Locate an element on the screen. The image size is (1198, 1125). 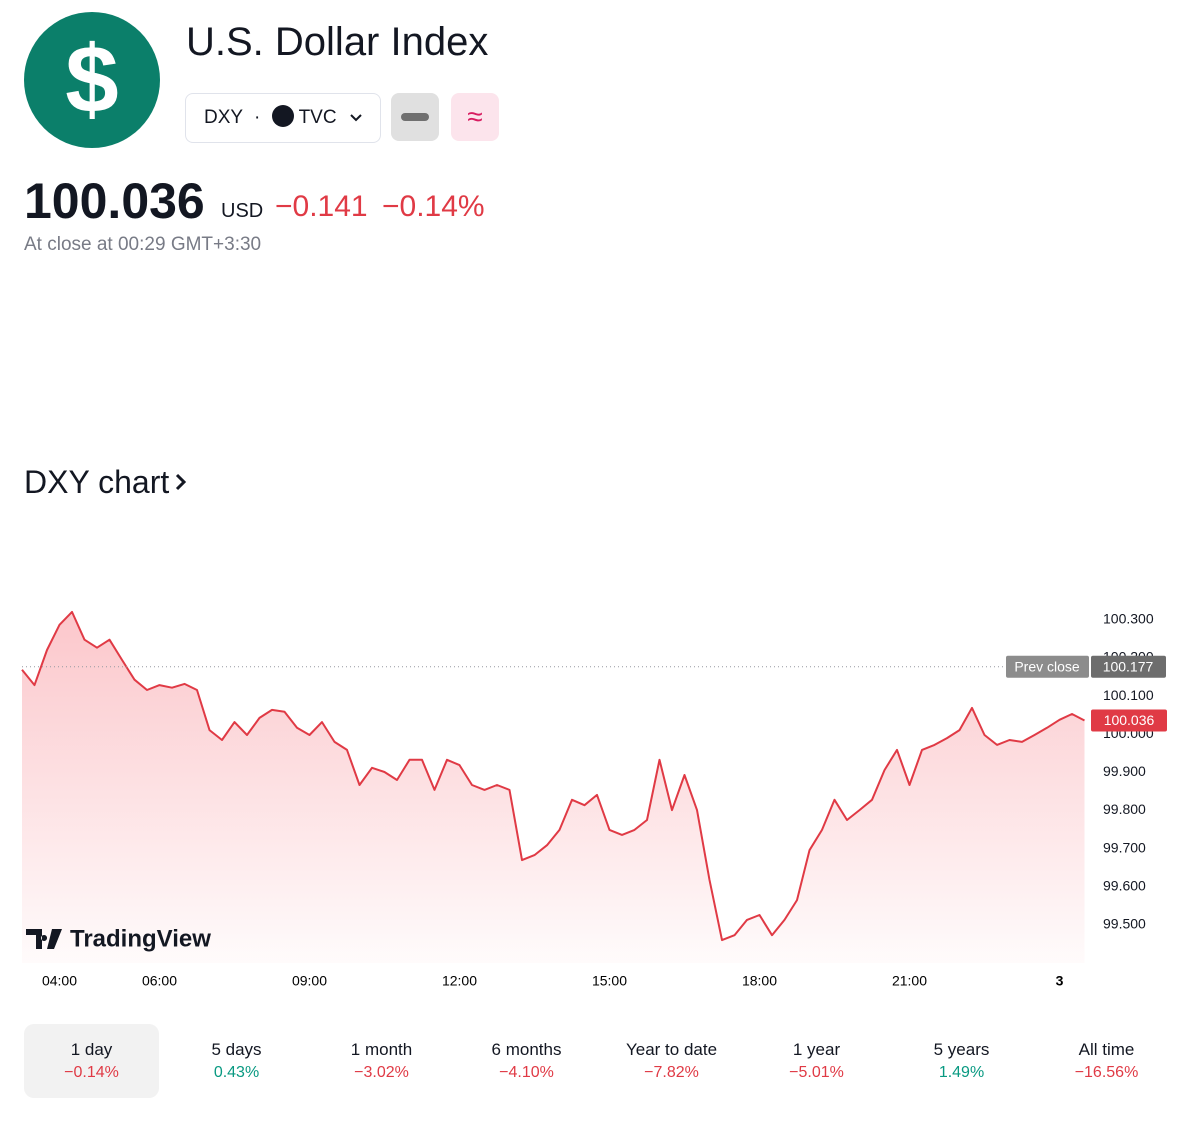
period-change: −3.02% is located at coordinates (381, 1072).